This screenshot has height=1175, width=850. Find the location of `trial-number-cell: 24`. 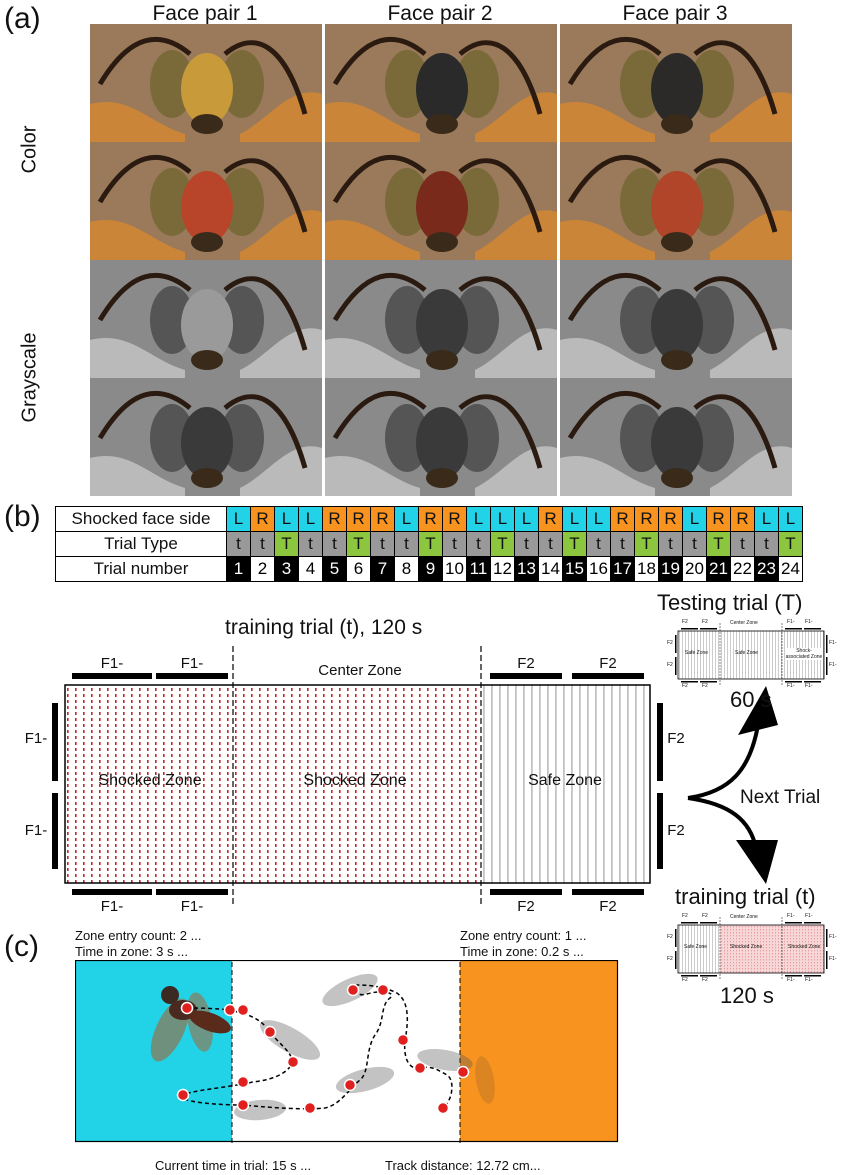

trial-number-cell: 24 is located at coordinates (790, 569).